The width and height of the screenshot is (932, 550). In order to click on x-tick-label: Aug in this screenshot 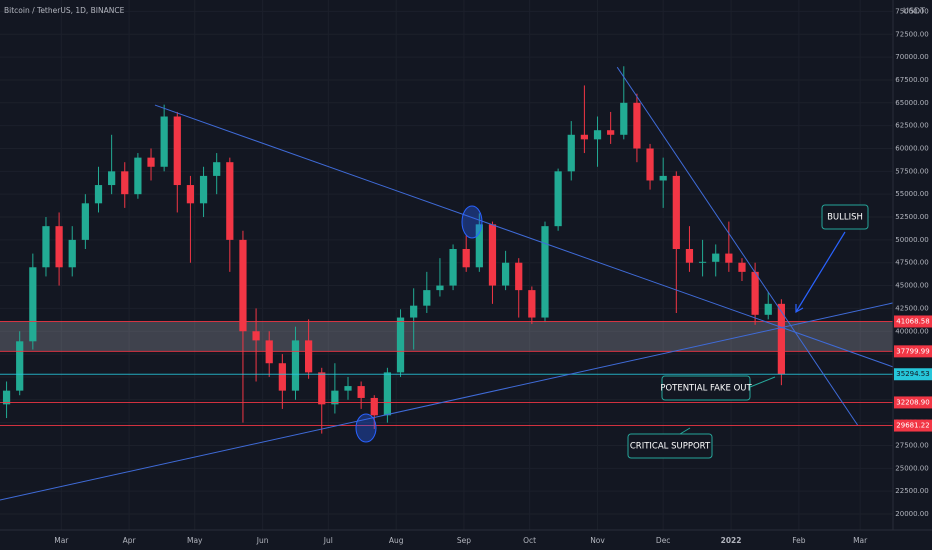, I will do `click(396, 540)`.